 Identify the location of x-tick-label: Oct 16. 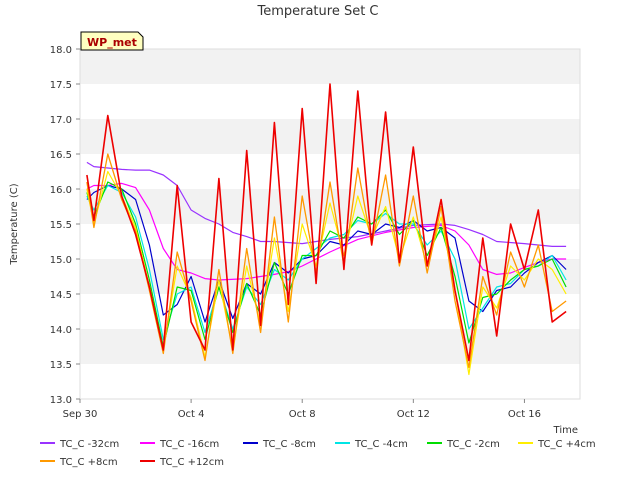
(524, 414).